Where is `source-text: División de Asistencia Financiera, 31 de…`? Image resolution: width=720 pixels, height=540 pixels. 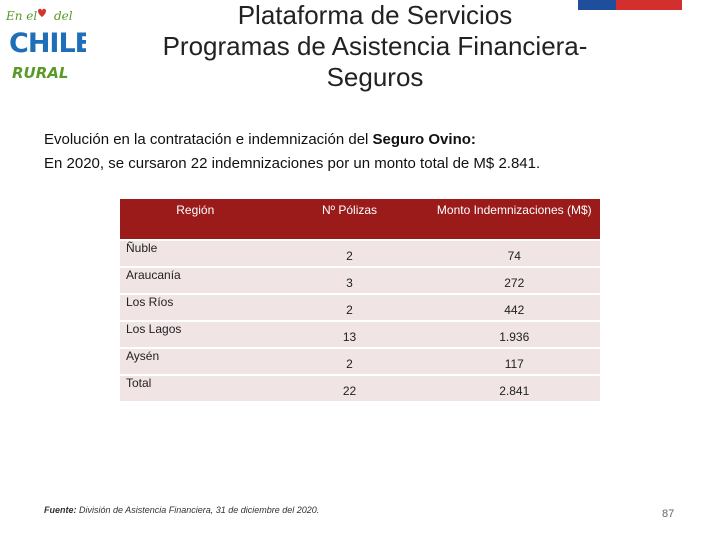
source-text: División de Asistencia Financiera, 31 de… is located at coordinates (198, 510).